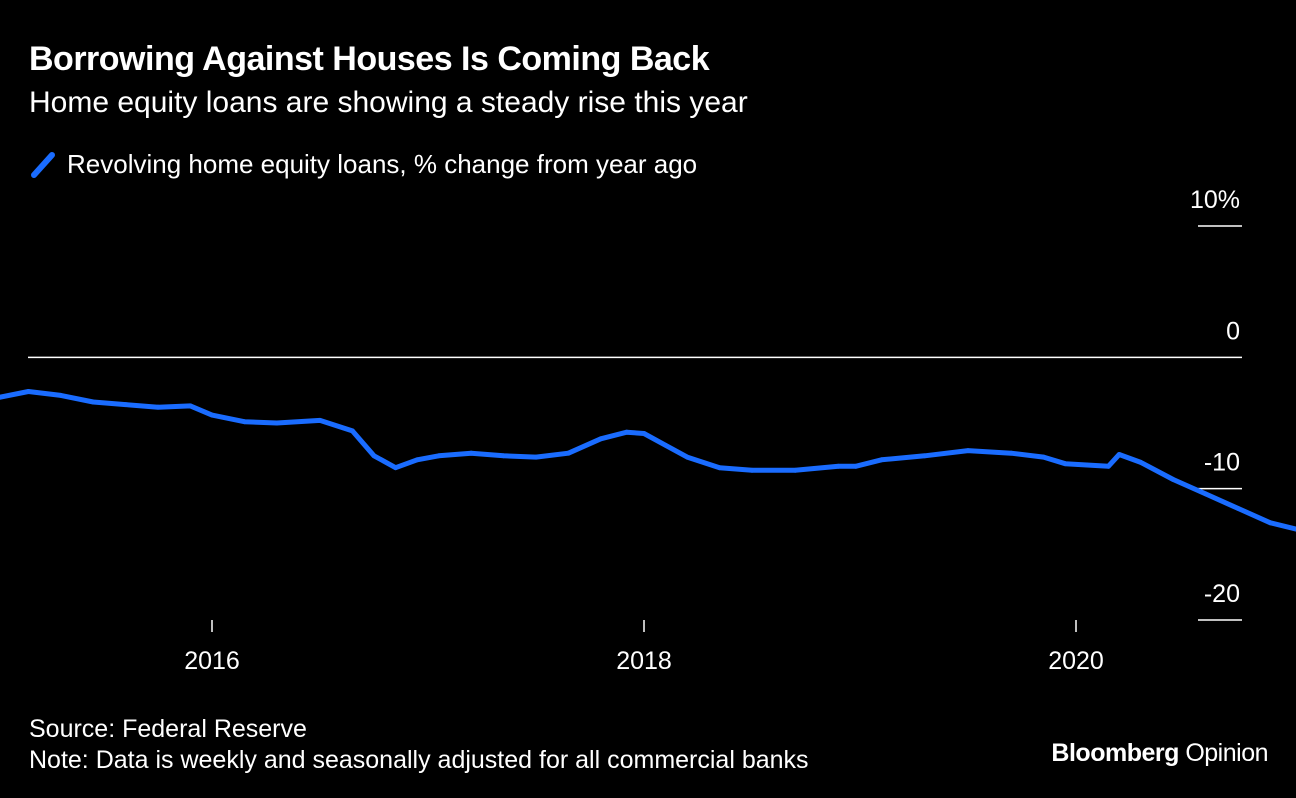 The width and height of the screenshot is (1296, 798). I want to click on x-axis: 20162018202020222024, so click(644, 647).